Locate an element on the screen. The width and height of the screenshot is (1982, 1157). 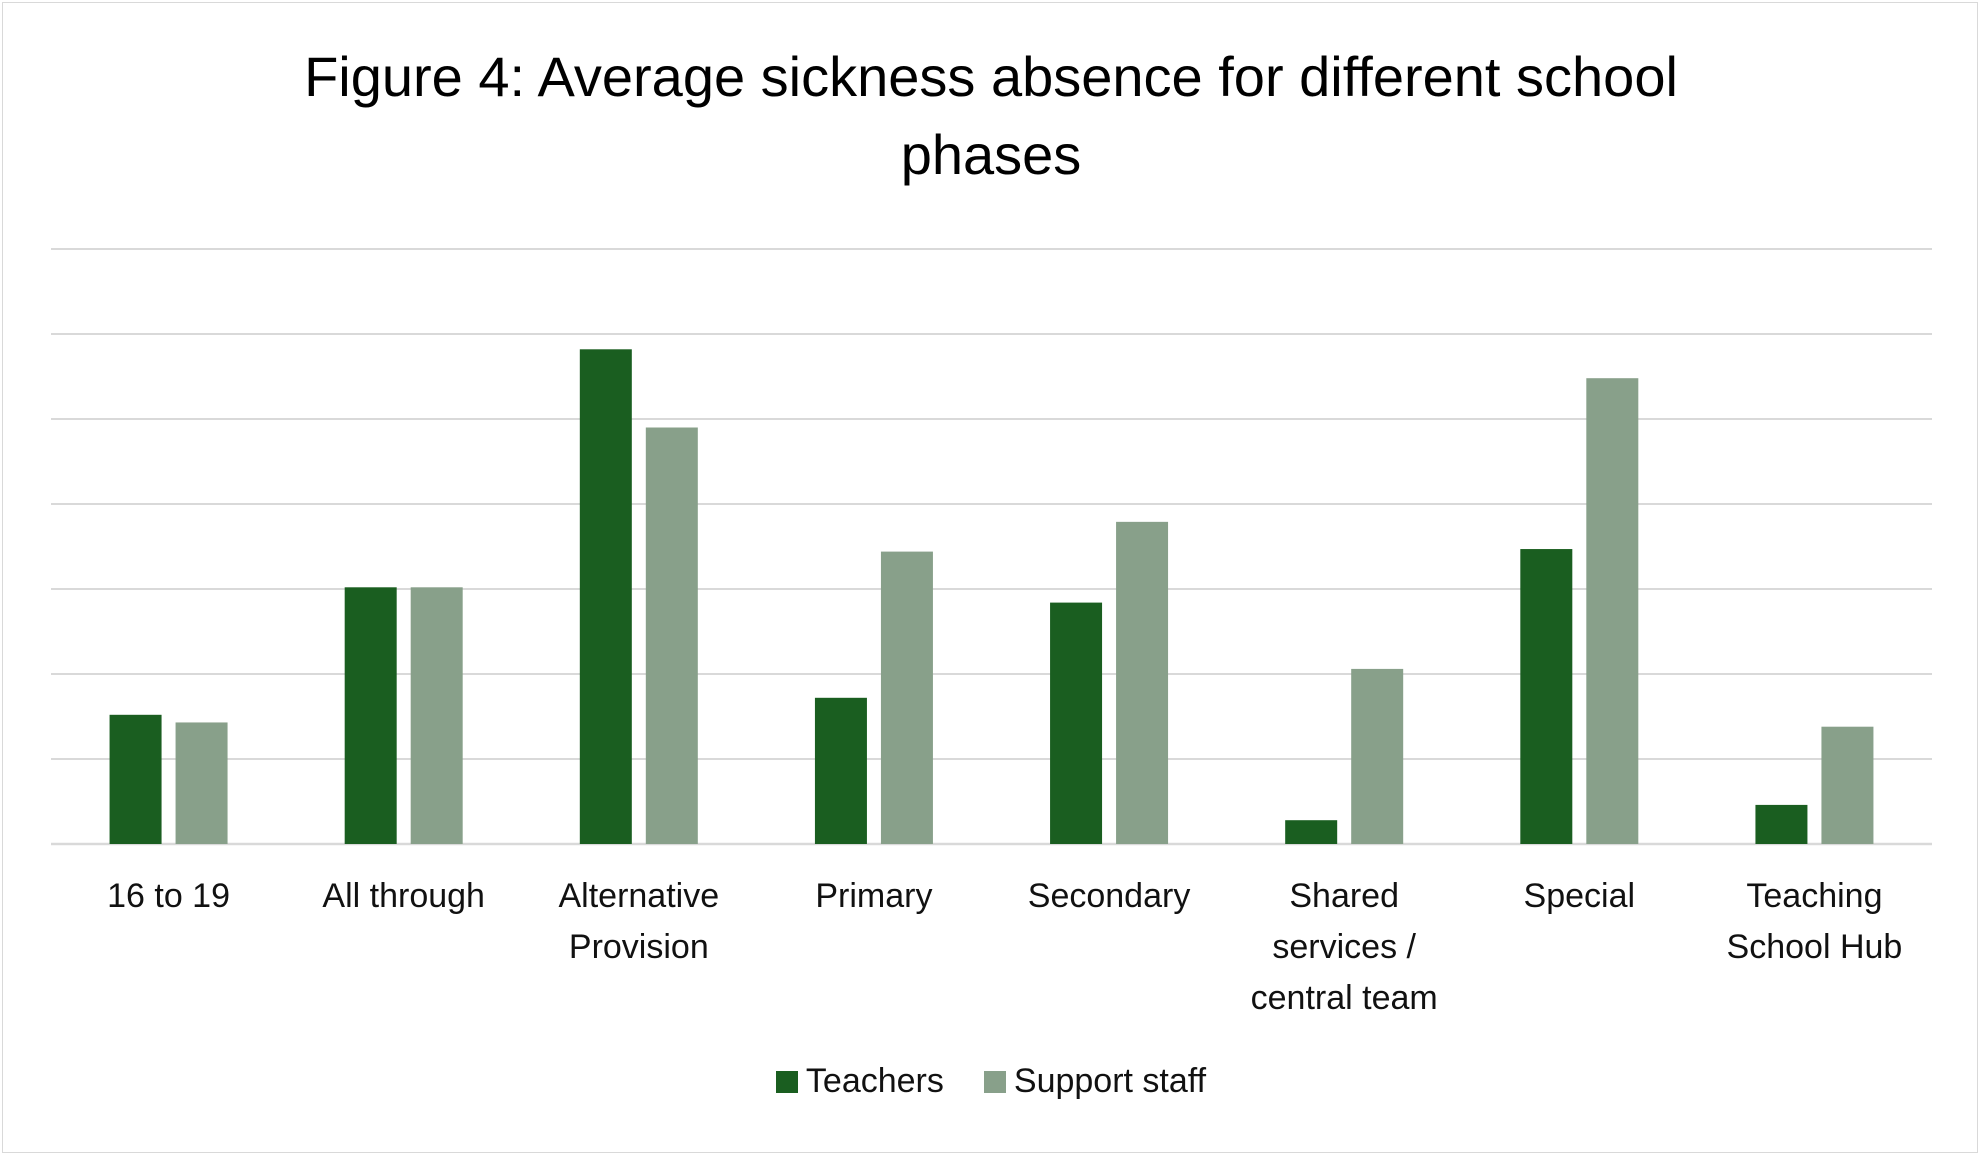
x-tick-label-line: Special is located at coordinates (1580, 896).